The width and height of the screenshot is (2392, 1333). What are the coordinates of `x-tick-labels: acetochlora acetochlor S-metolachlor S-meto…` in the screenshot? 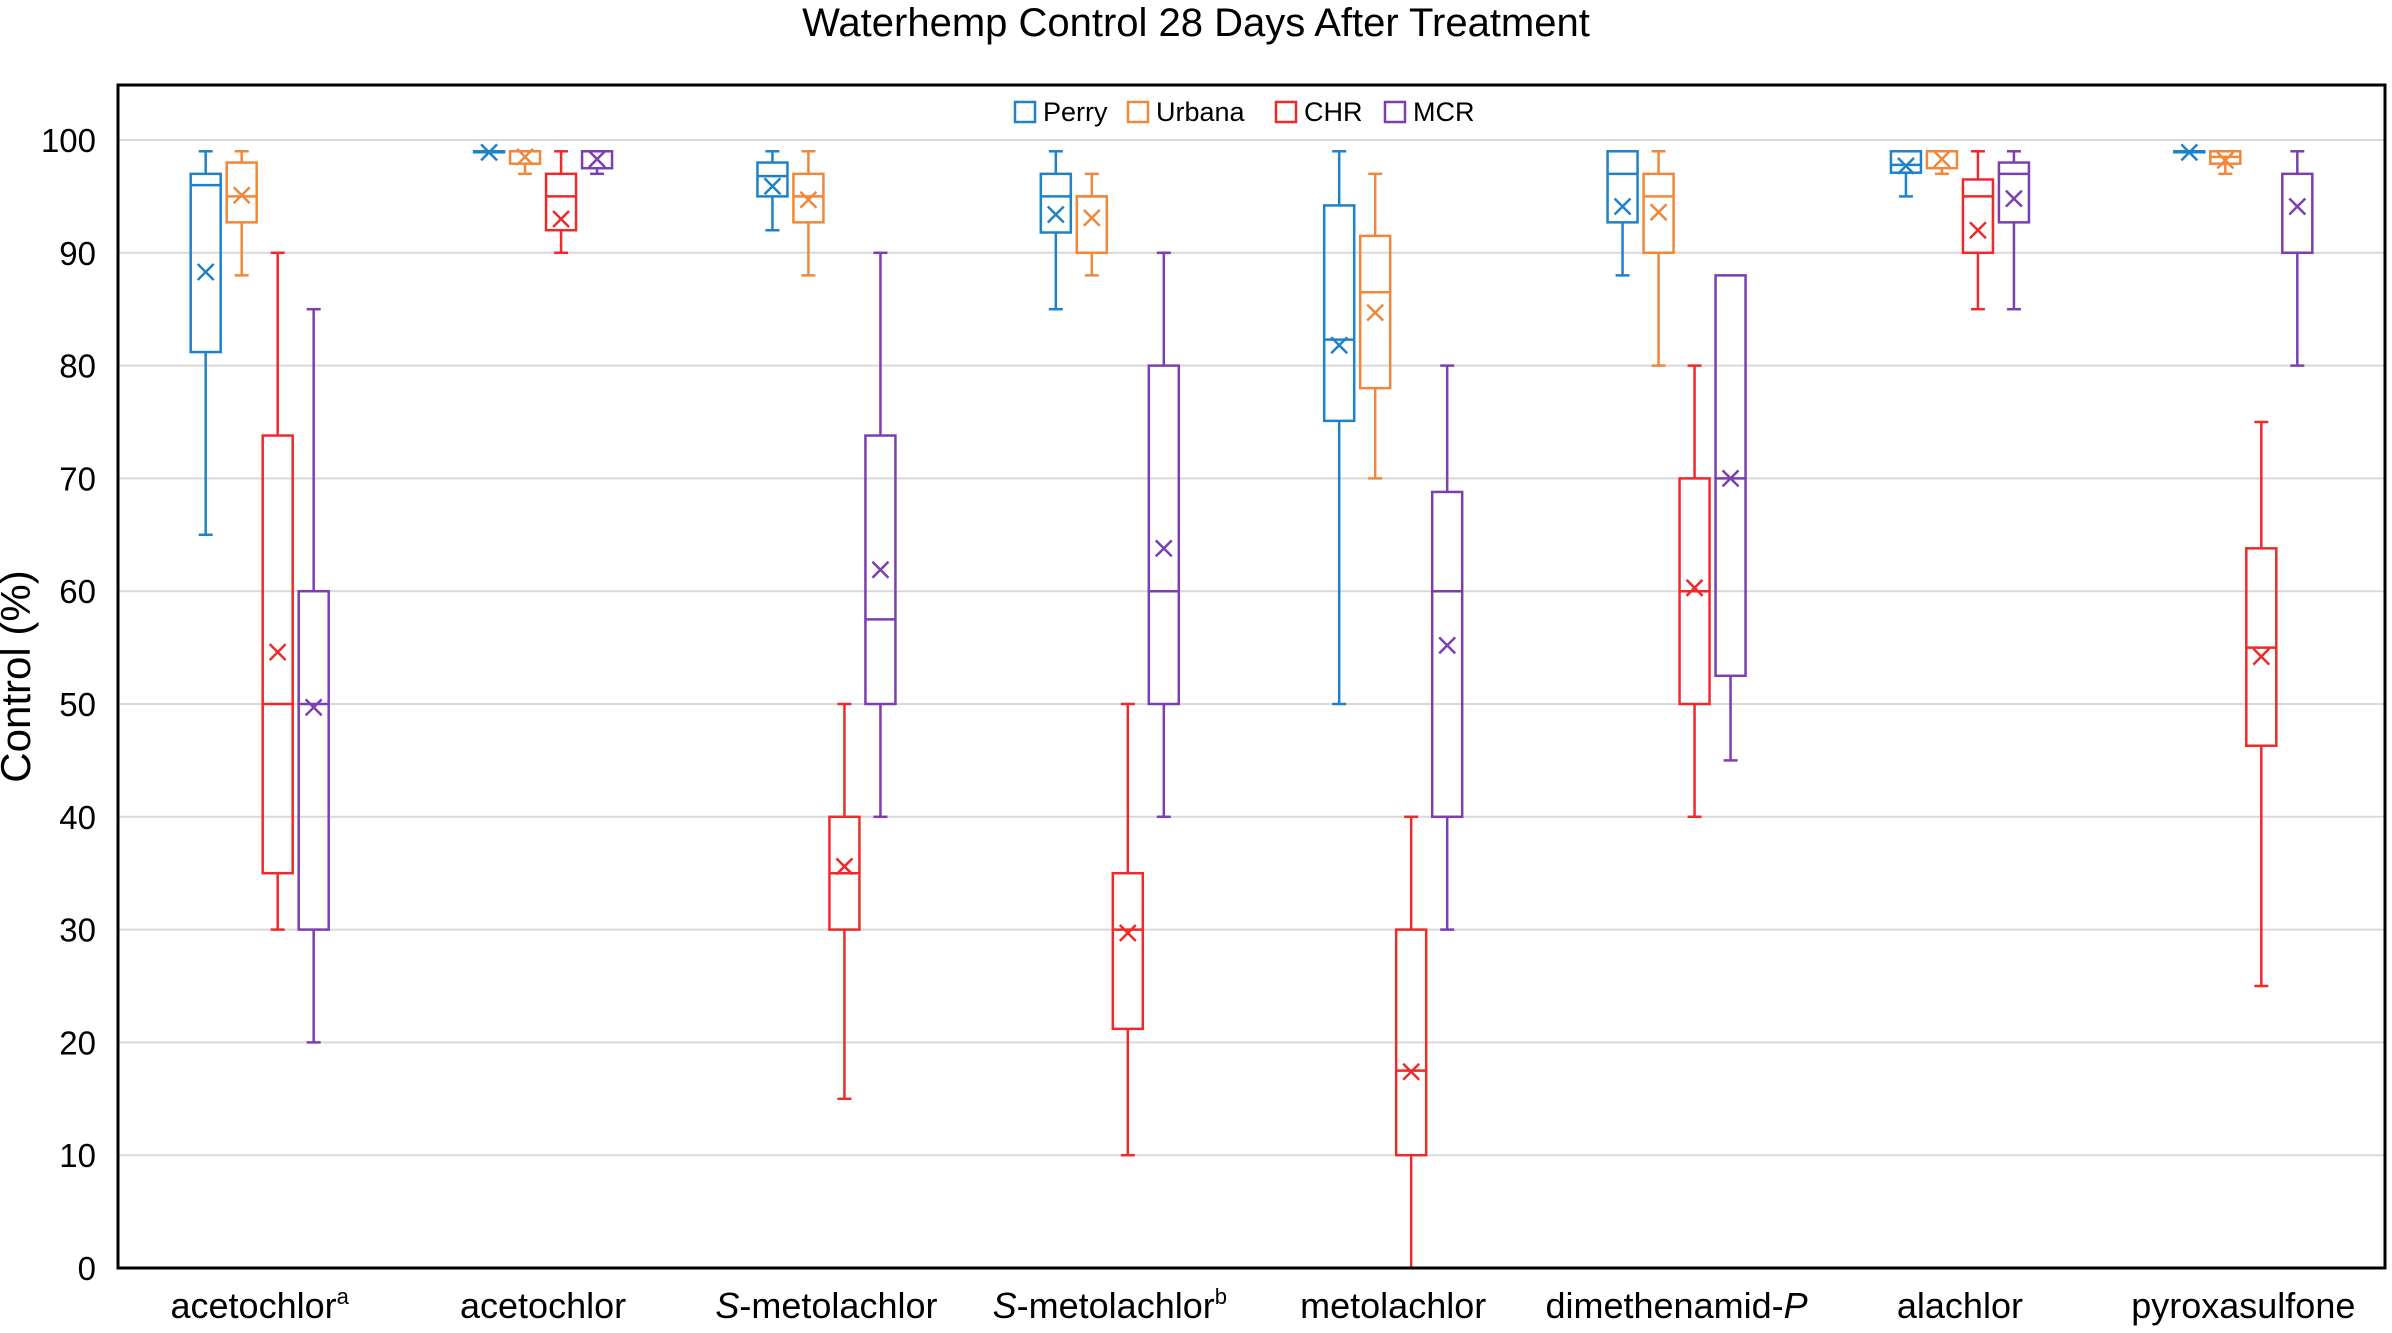 It's located at (1263, 1305).